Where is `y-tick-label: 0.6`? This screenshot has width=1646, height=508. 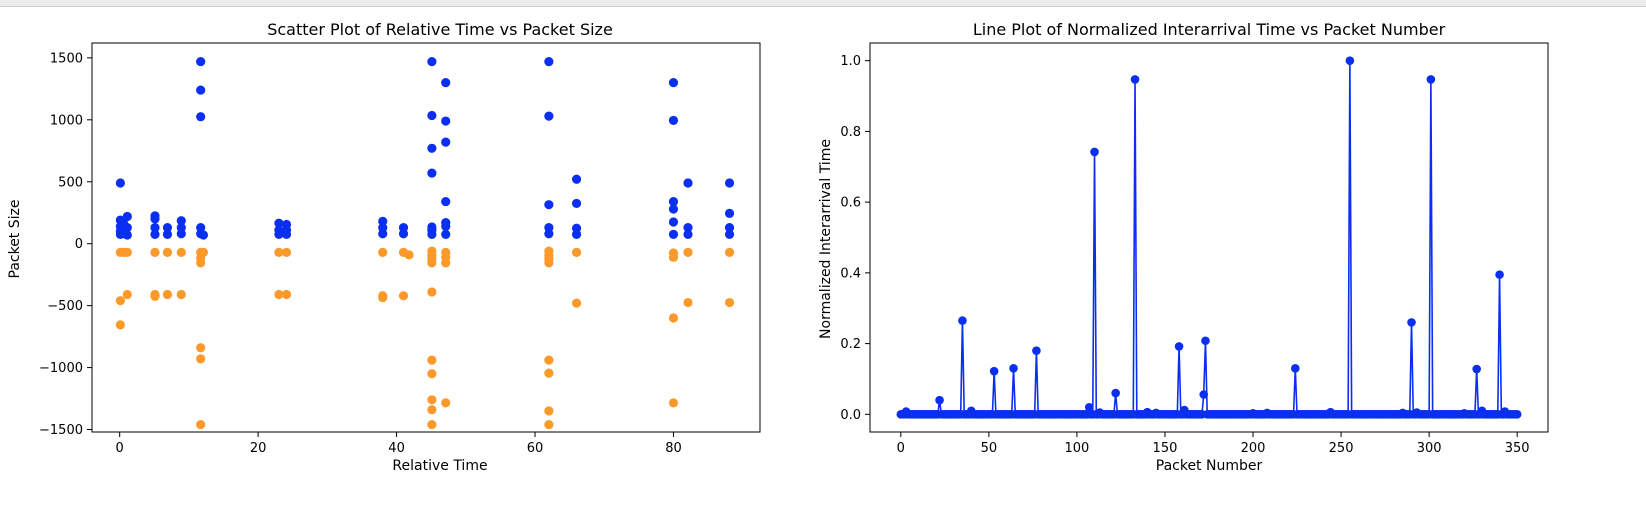 y-tick-label: 0.6 is located at coordinates (850, 203).